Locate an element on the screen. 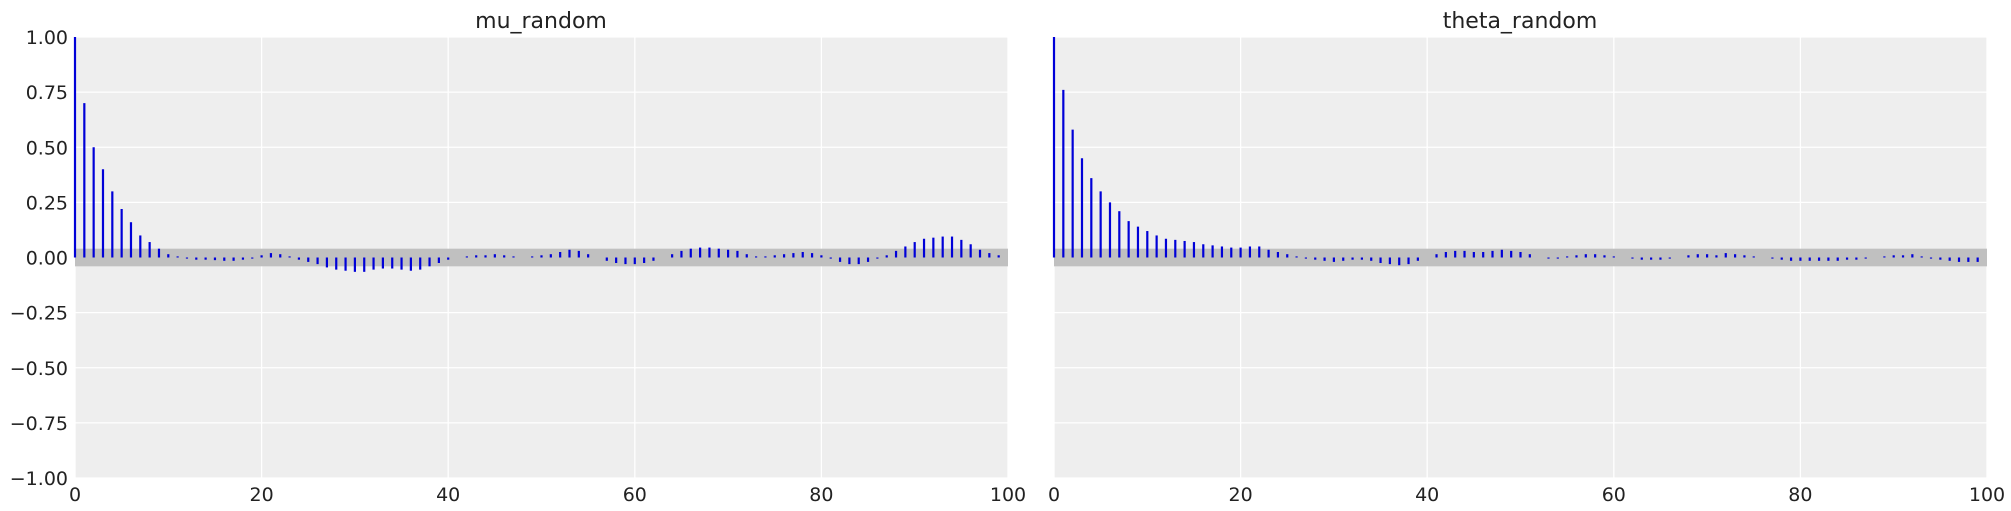 Image resolution: width=2011 pixels, height=511 pixels. y-tick-label: 0.25 is located at coordinates (47, 203).